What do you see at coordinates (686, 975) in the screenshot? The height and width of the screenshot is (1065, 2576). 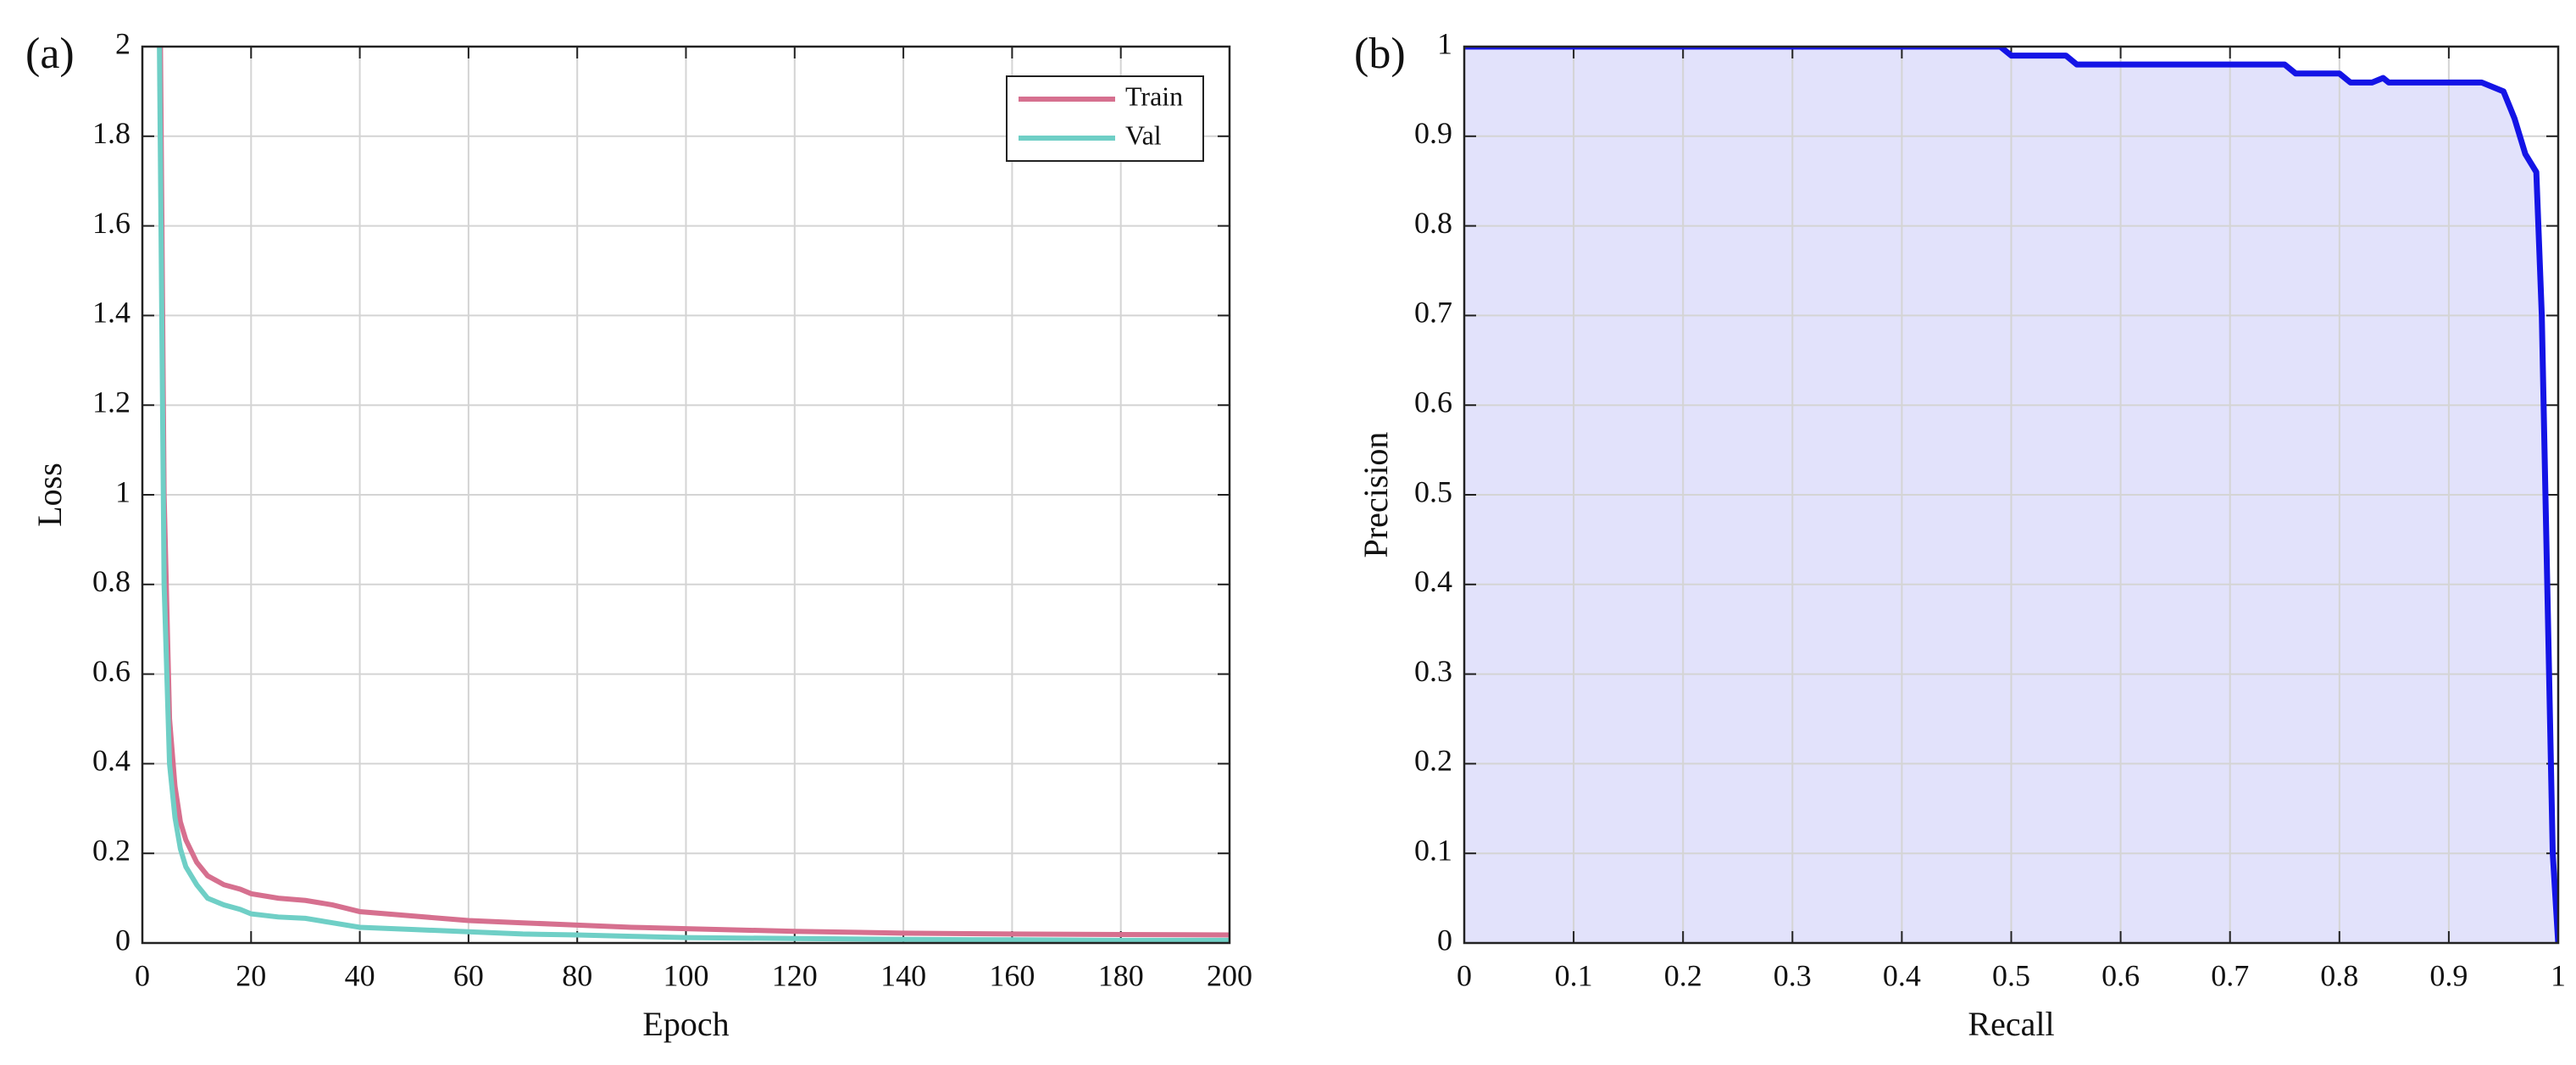 I see `x-tick-label: 100` at bounding box center [686, 975].